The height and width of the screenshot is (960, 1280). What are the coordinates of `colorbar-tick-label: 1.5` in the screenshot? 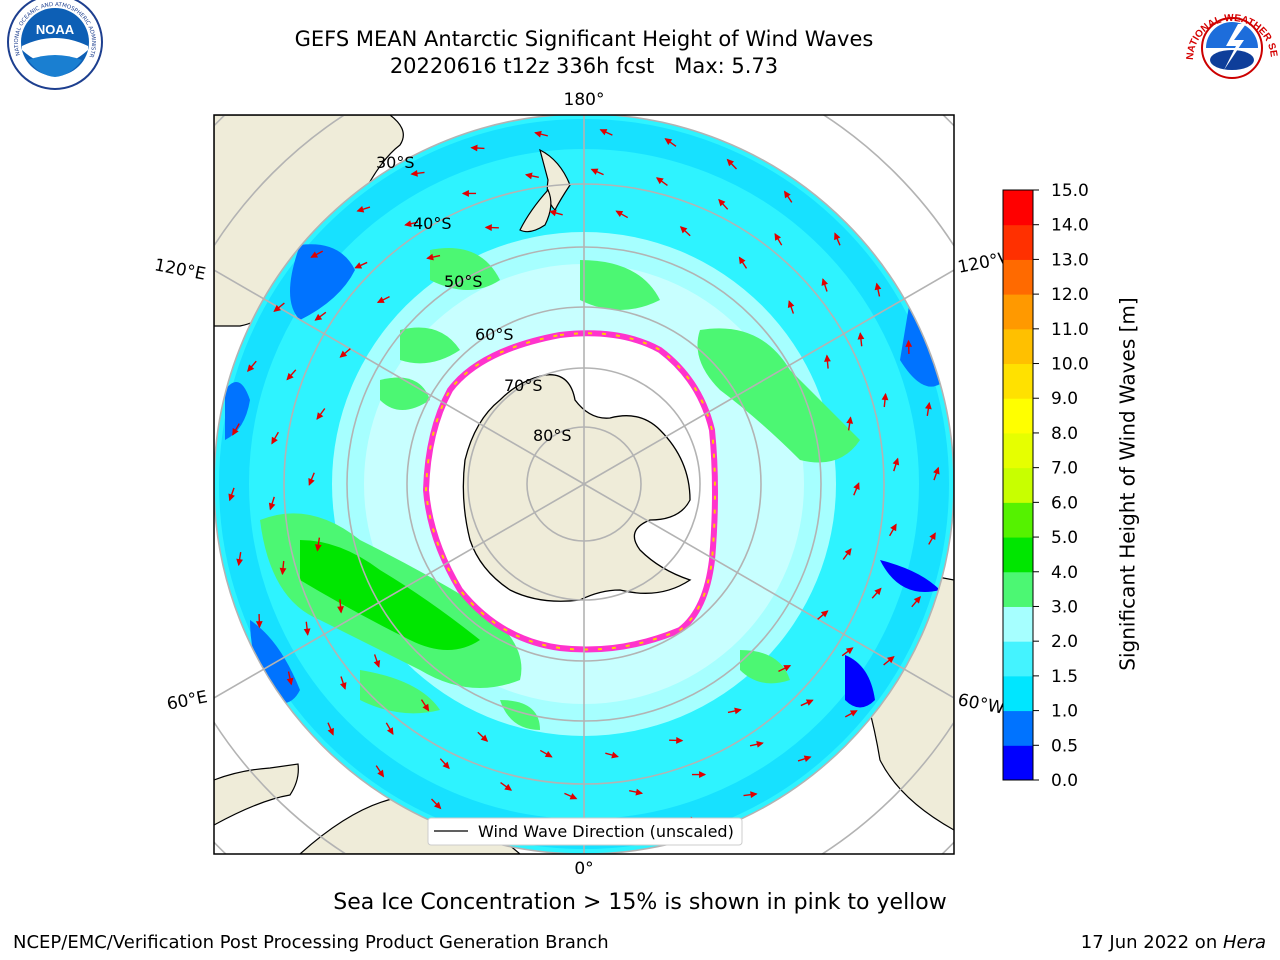 It's located at (1064, 677).